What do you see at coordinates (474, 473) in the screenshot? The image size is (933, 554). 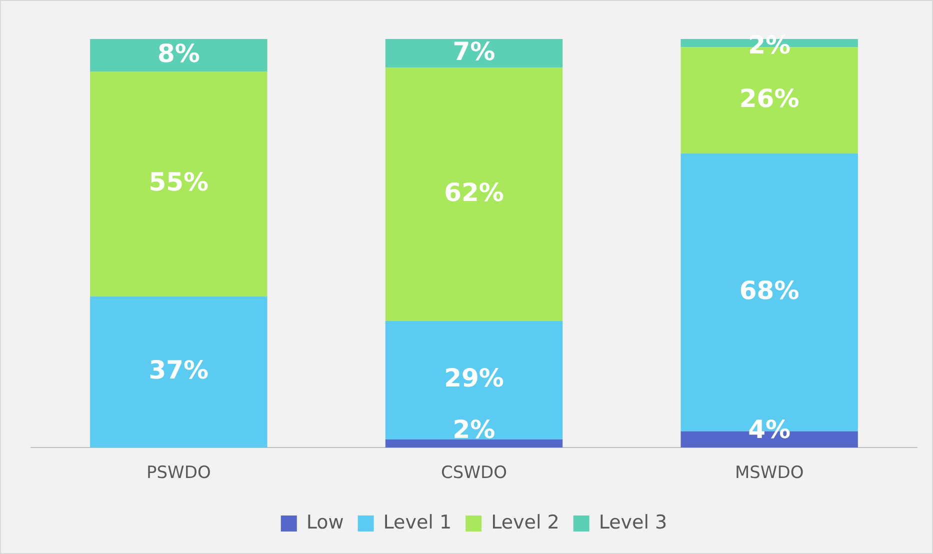 I see `x-tick-label: CSWDO` at bounding box center [474, 473].